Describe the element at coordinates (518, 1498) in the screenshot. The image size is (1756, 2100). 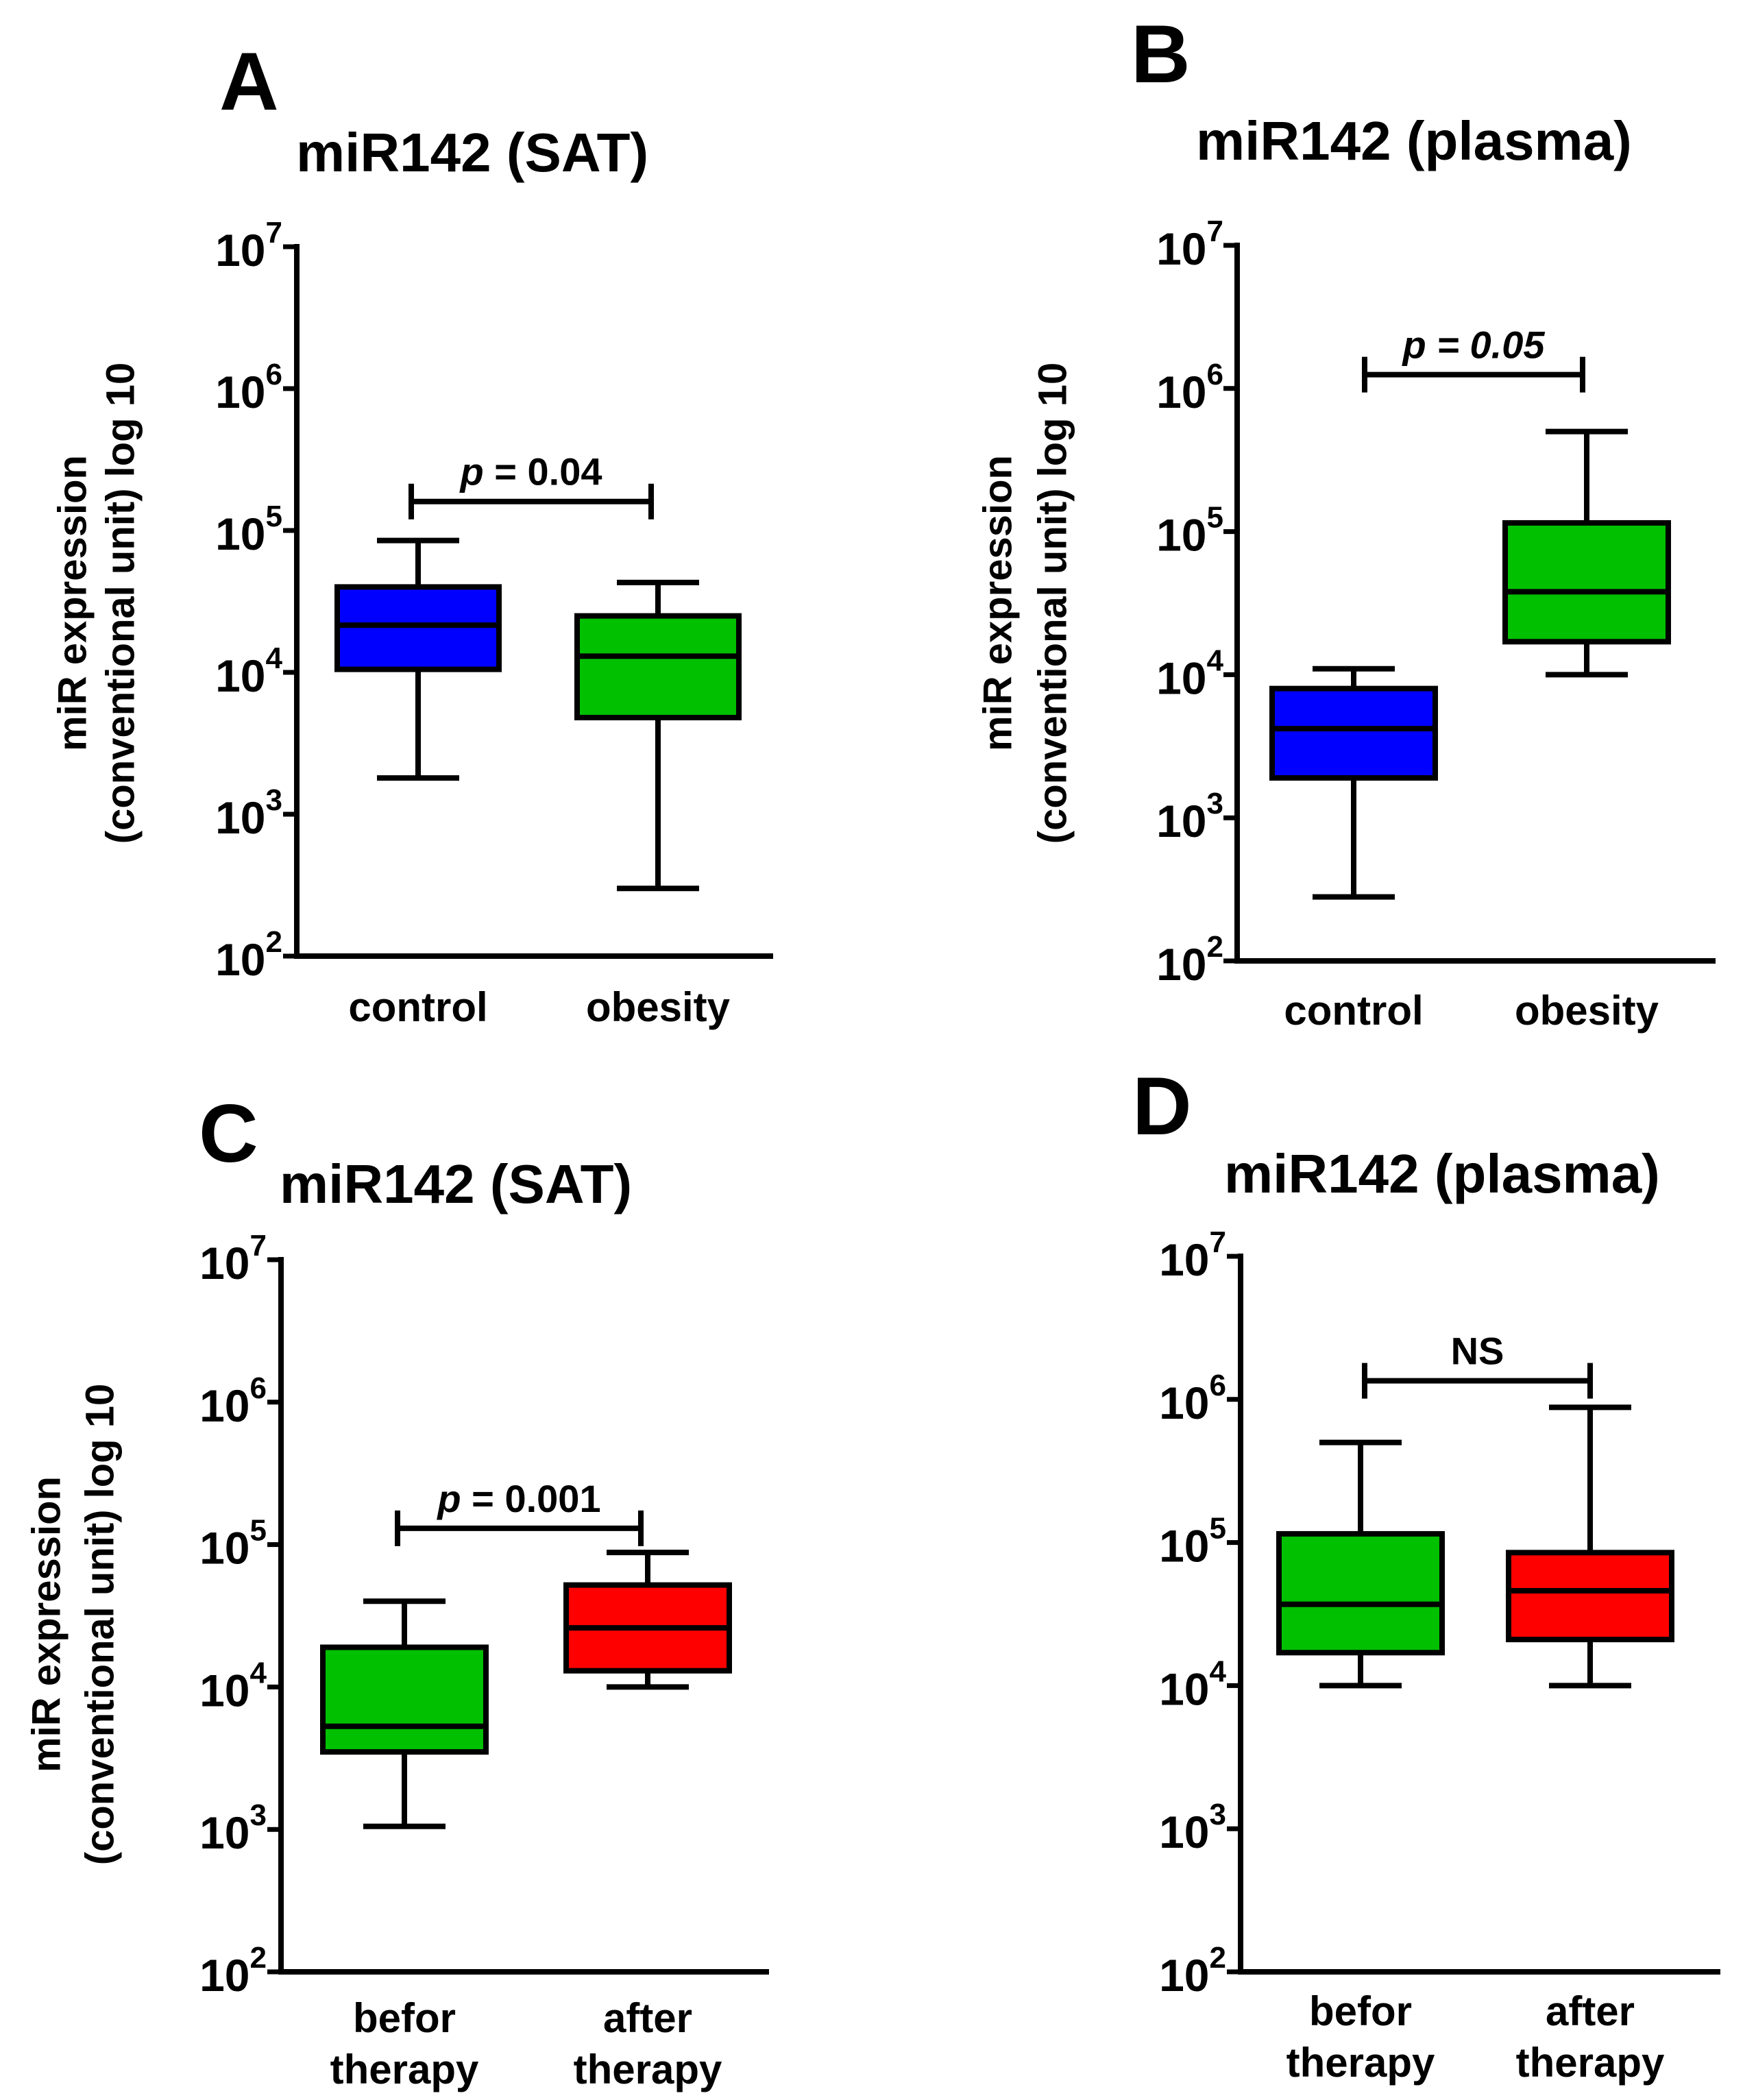
I see `significance-label: p = 0.001` at that location.